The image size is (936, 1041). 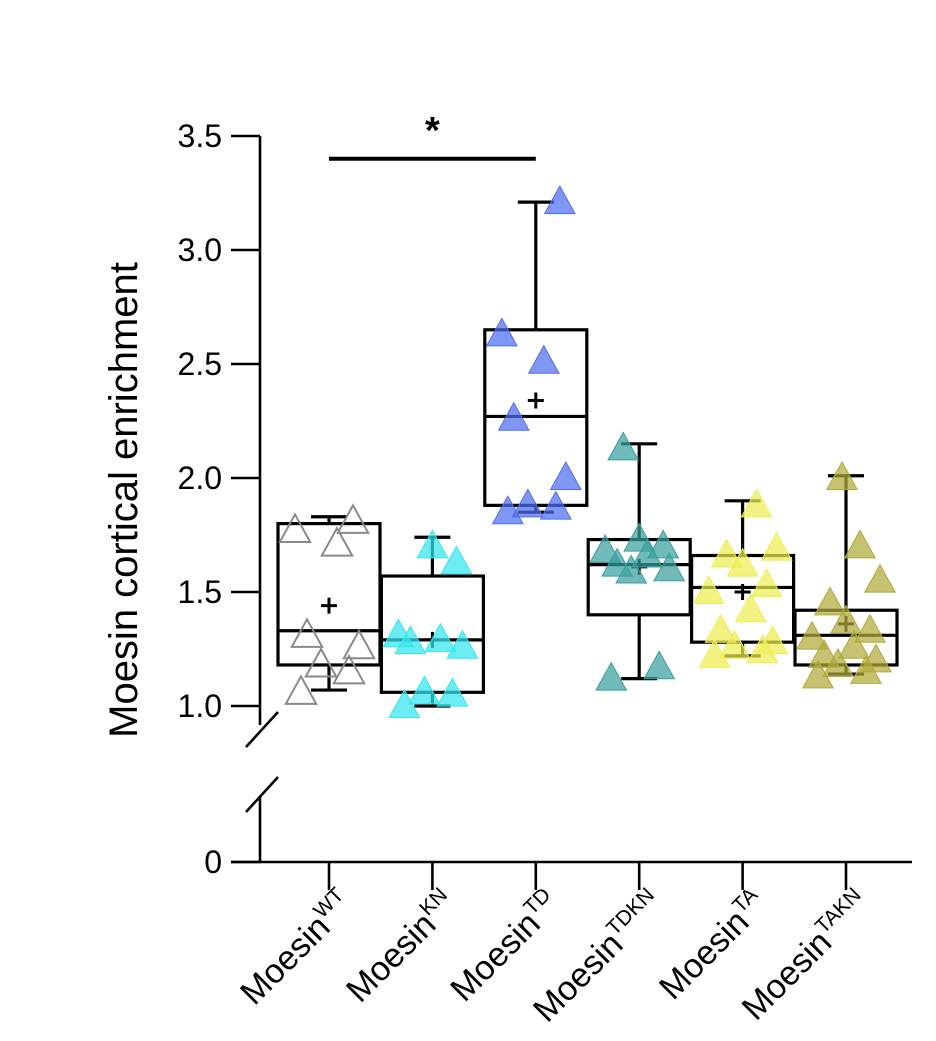 What do you see at coordinates (200, 592) in the screenshot?
I see `y-tick-label: 1.5` at bounding box center [200, 592].